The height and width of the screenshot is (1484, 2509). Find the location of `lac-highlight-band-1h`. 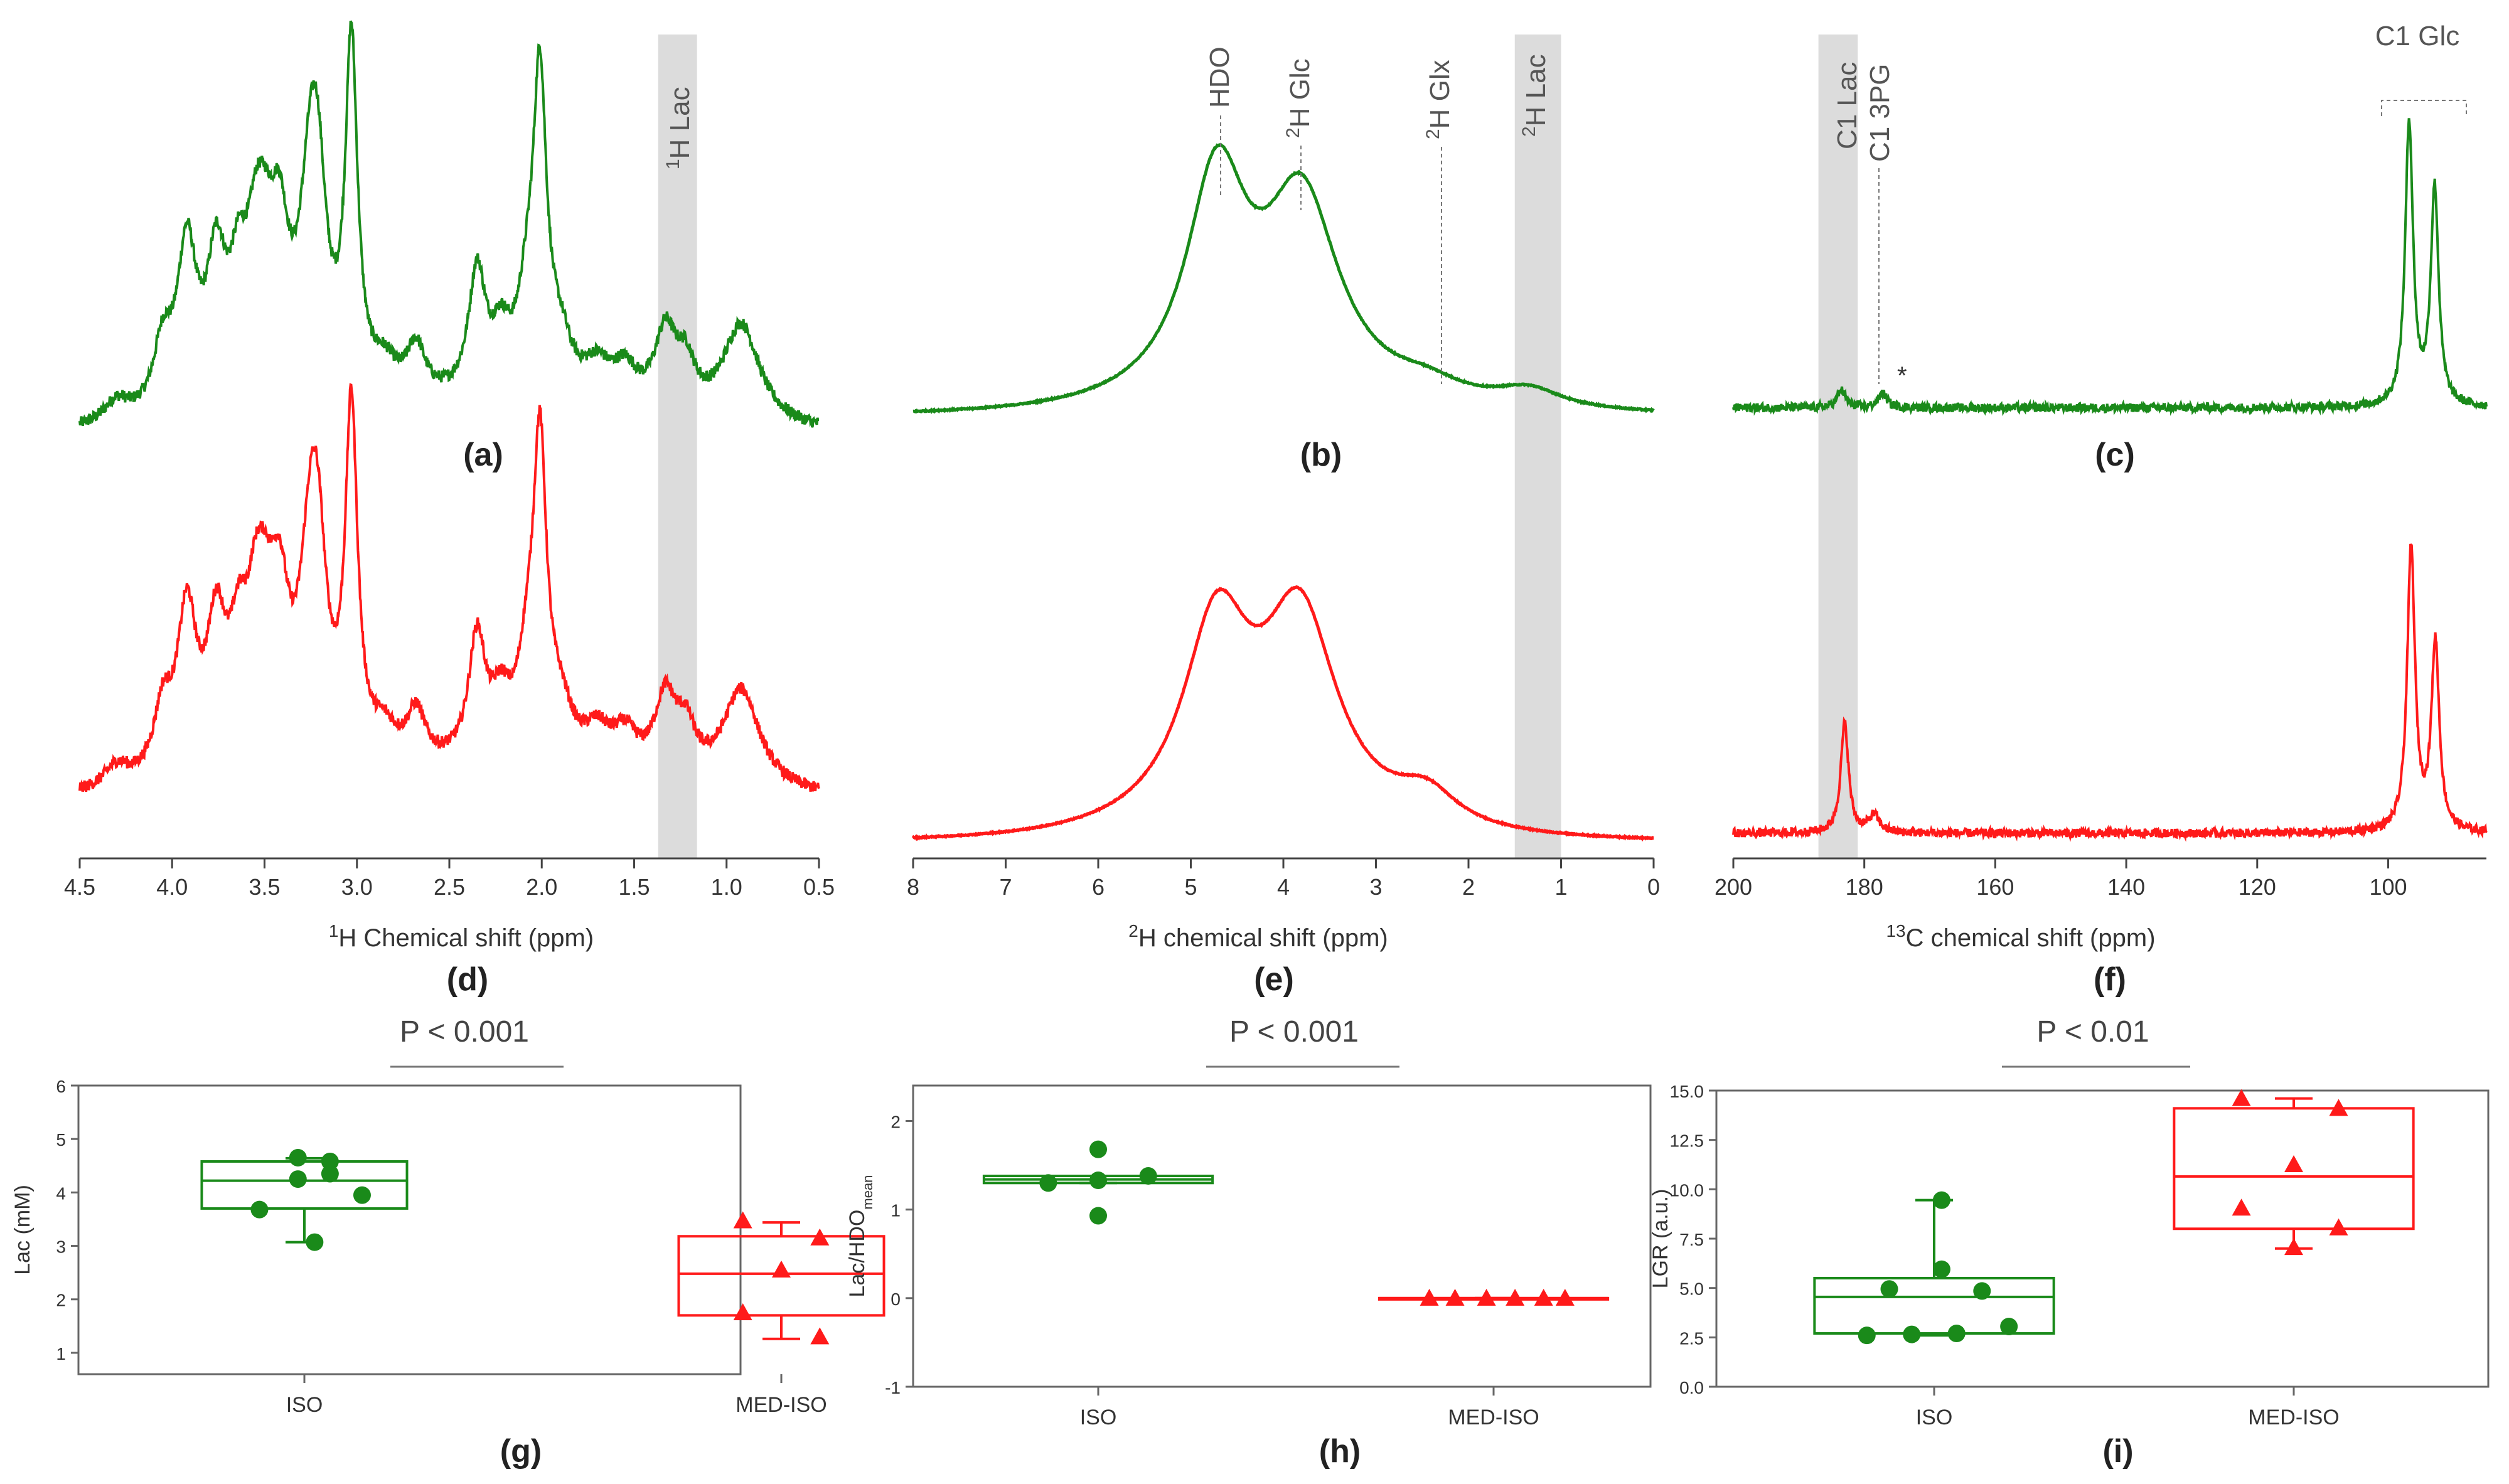

lac-highlight-band-1h is located at coordinates (677, 446).